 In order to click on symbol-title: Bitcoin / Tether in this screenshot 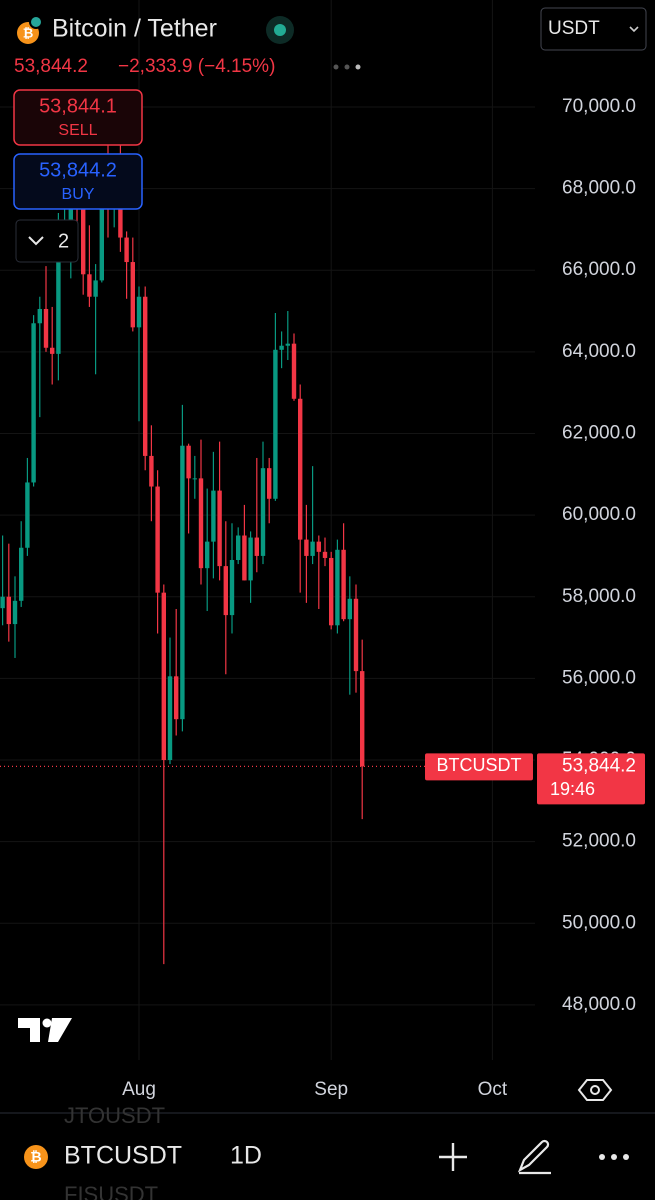, I will do `click(134, 29)`.